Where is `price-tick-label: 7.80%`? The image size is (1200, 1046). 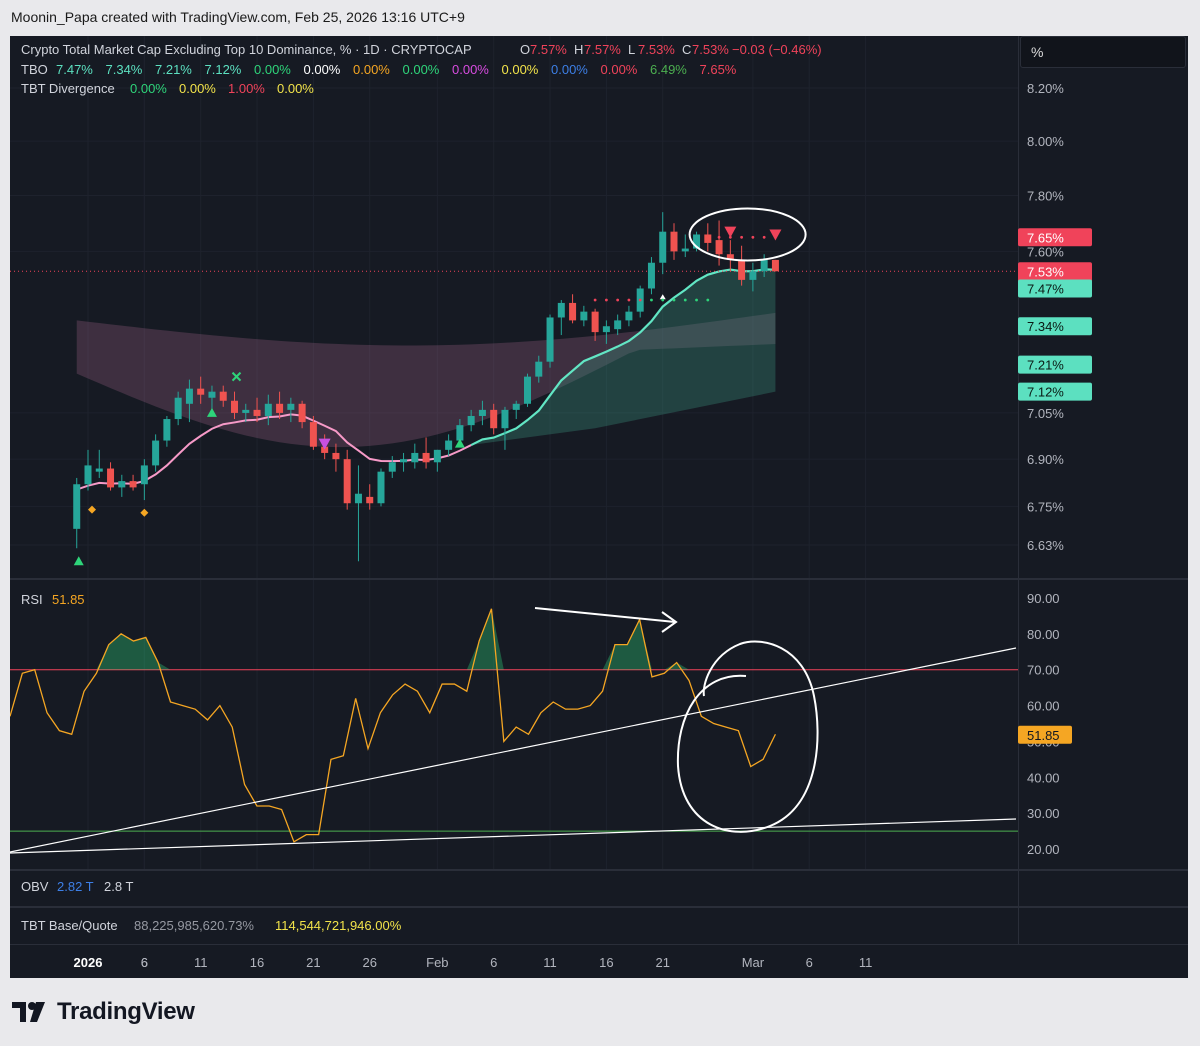
price-tick-label: 7.80% is located at coordinates (1045, 196).